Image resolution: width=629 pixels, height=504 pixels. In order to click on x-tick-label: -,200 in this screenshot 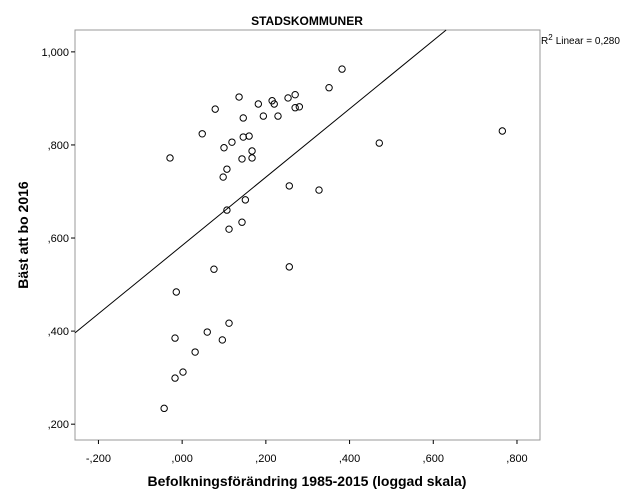, I will do `click(98, 459)`.